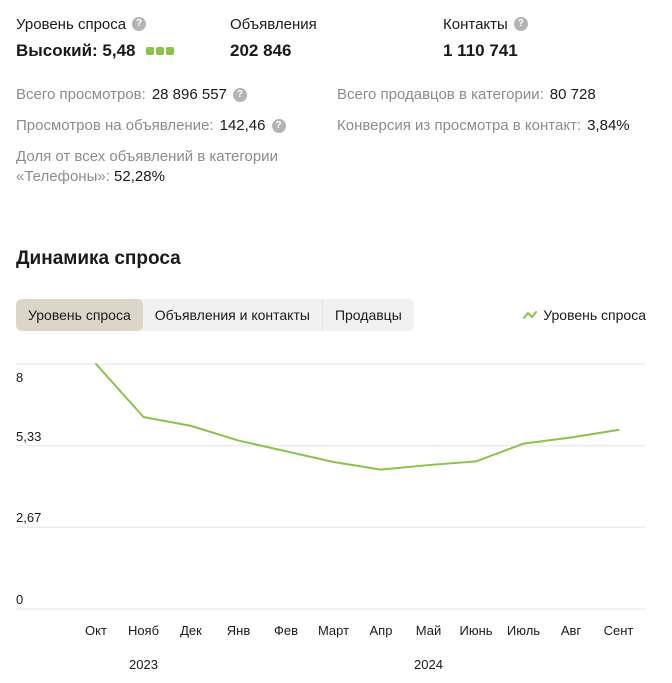  What do you see at coordinates (232, 315) in the screenshot?
I see `tab-ads-contacts: Объявления и контакты` at bounding box center [232, 315].